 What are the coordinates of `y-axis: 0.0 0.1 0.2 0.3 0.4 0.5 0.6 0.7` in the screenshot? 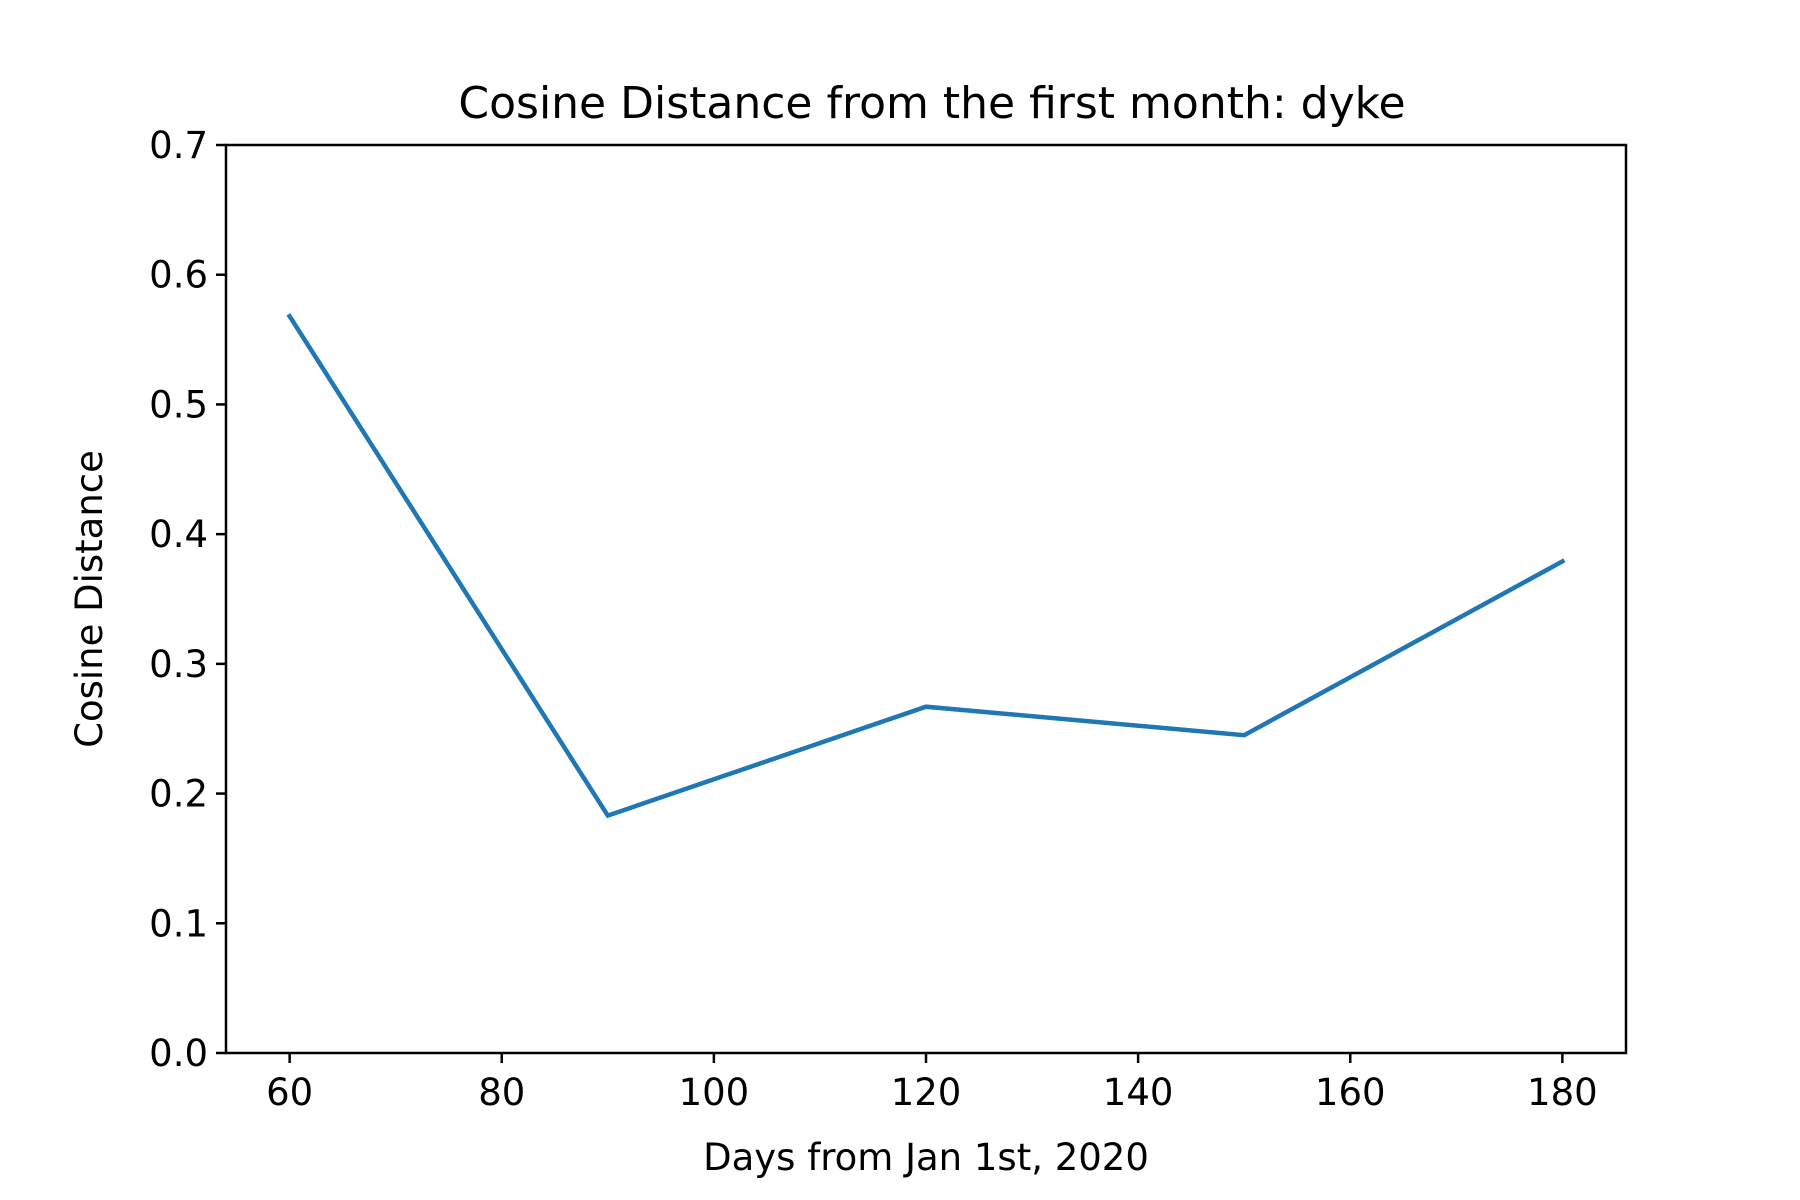 It's located at (187, 599).